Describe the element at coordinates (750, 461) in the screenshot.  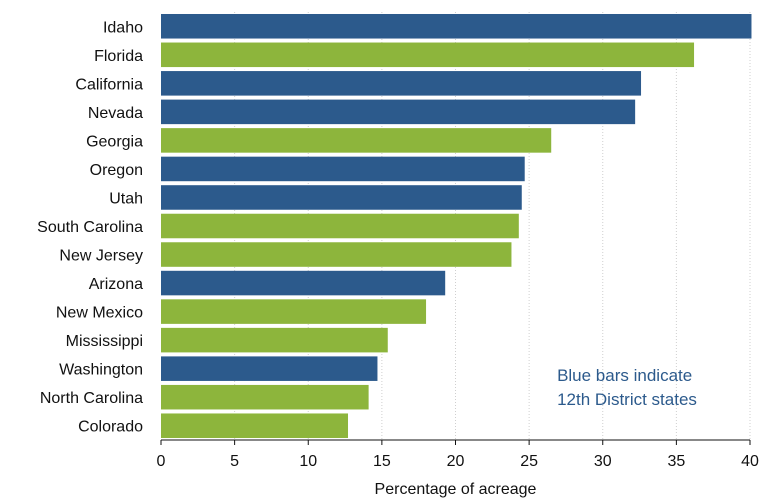
I see `x-tick-label: 40` at that location.